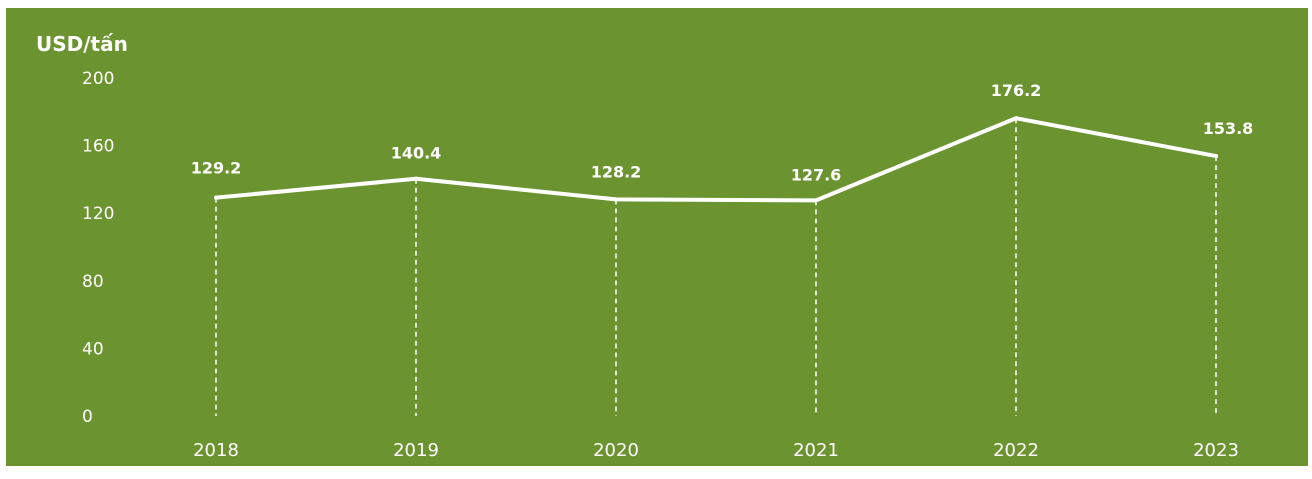 Image resolution: width=1312 pixels, height=479 pixels. What do you see at coordinates (216, 168) in the screenshot?
I see `data-label: 129.2` at bounding box center [216, 168].